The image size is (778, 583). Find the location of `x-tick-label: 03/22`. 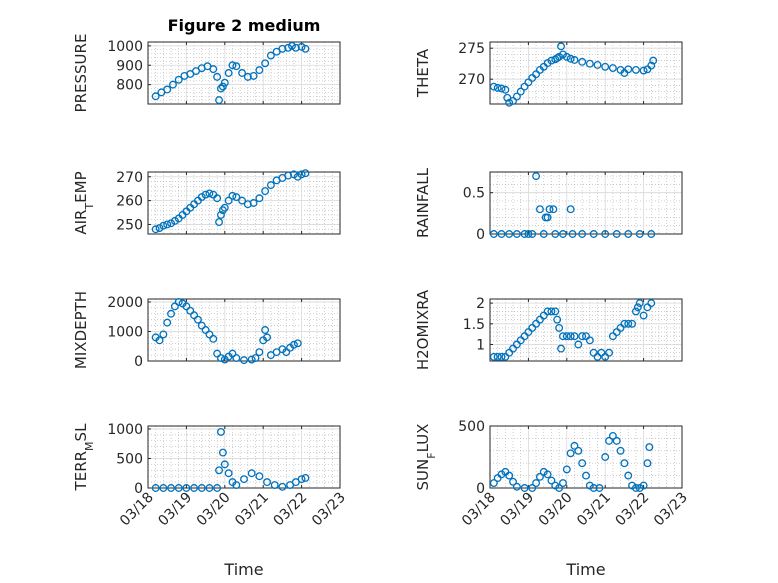

x-tick-label: 03/22 is located at coordinates (291, 510).